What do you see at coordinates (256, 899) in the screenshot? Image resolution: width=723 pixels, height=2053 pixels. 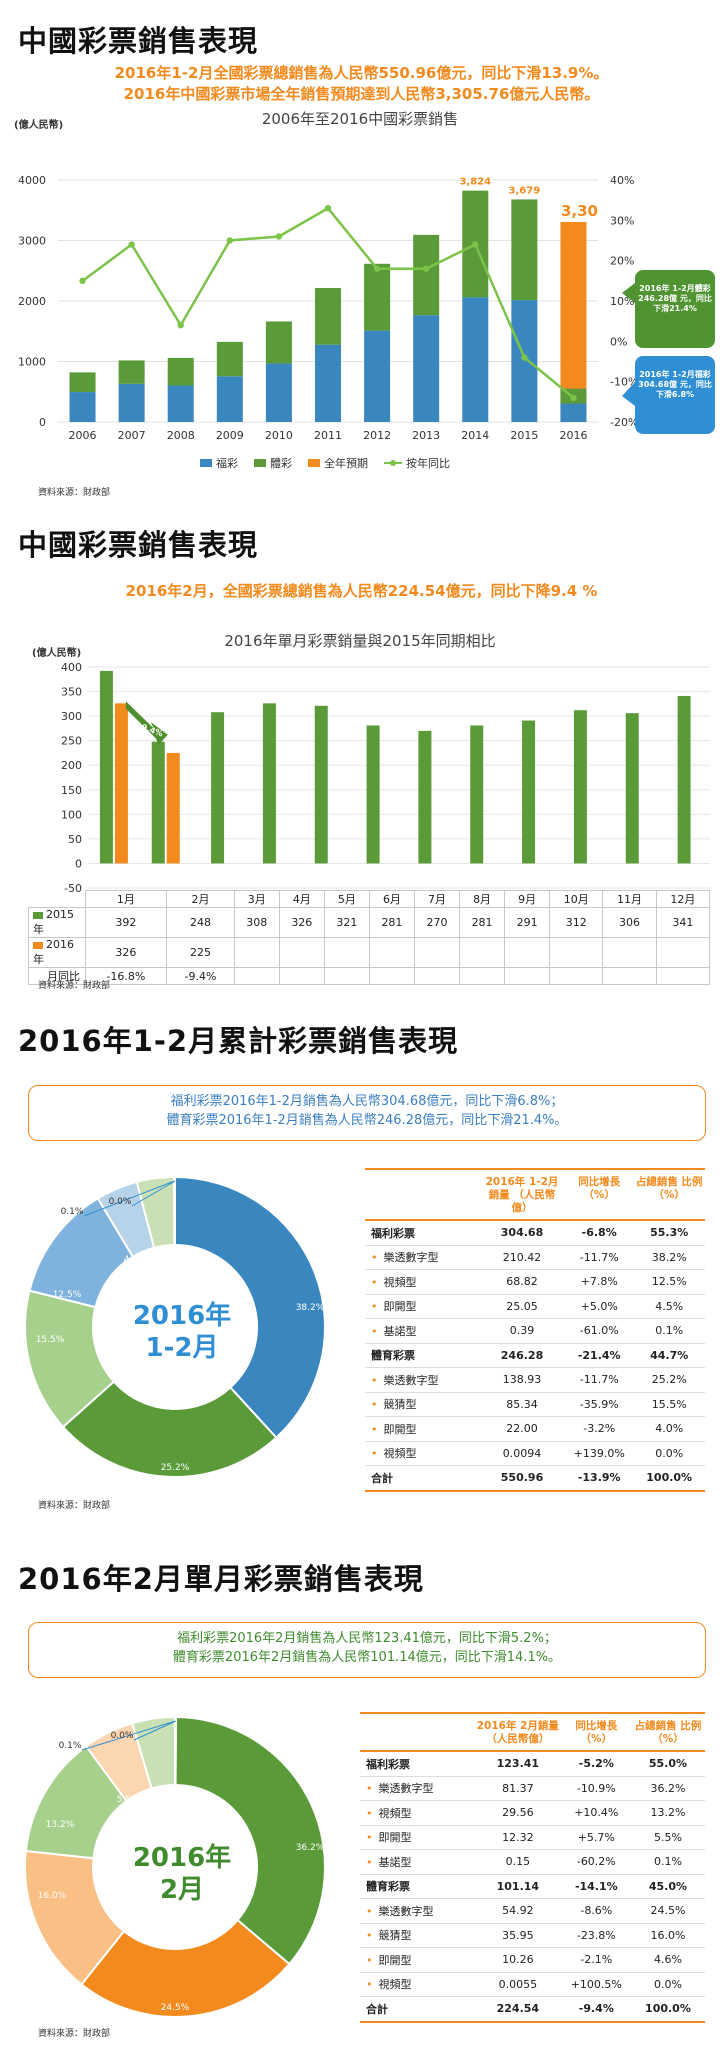 I see `chart2-xtick: 3月` at bounding box center [256, 899].